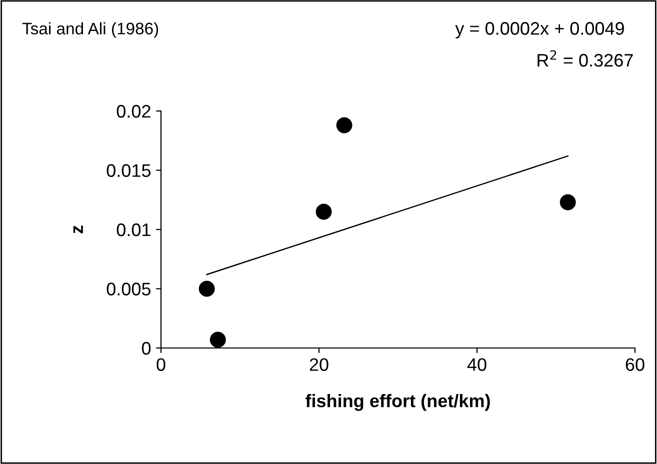 The height and width of the screenshot is (464, 657). Describe the element at coordinates (133, 111) in the screenshot. I see `y-tick-label: 0.02` at that location.